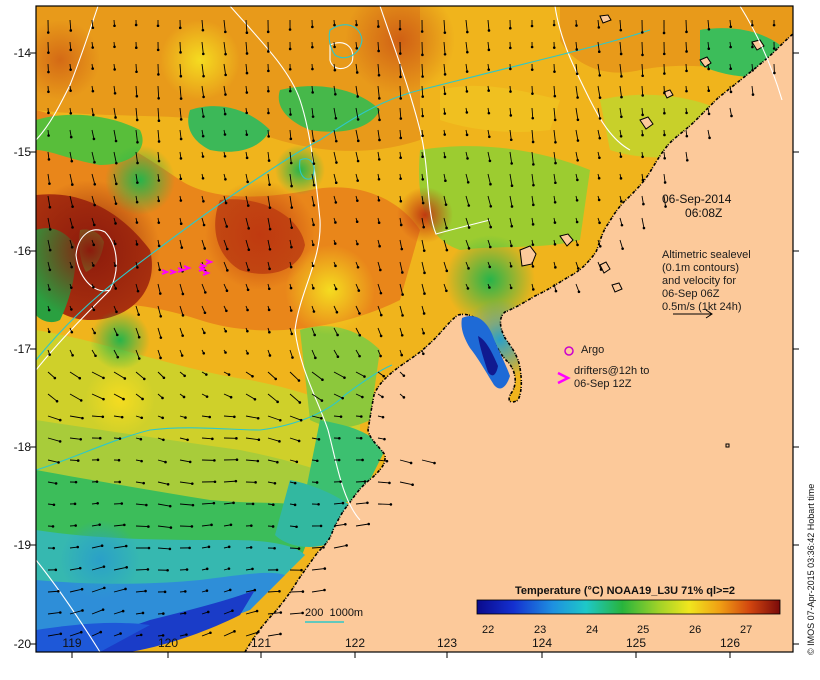  What do you see at coordinates (72, 643) in the screenshot?
I see `x-tick: 119` at bounding box center [72, 643].